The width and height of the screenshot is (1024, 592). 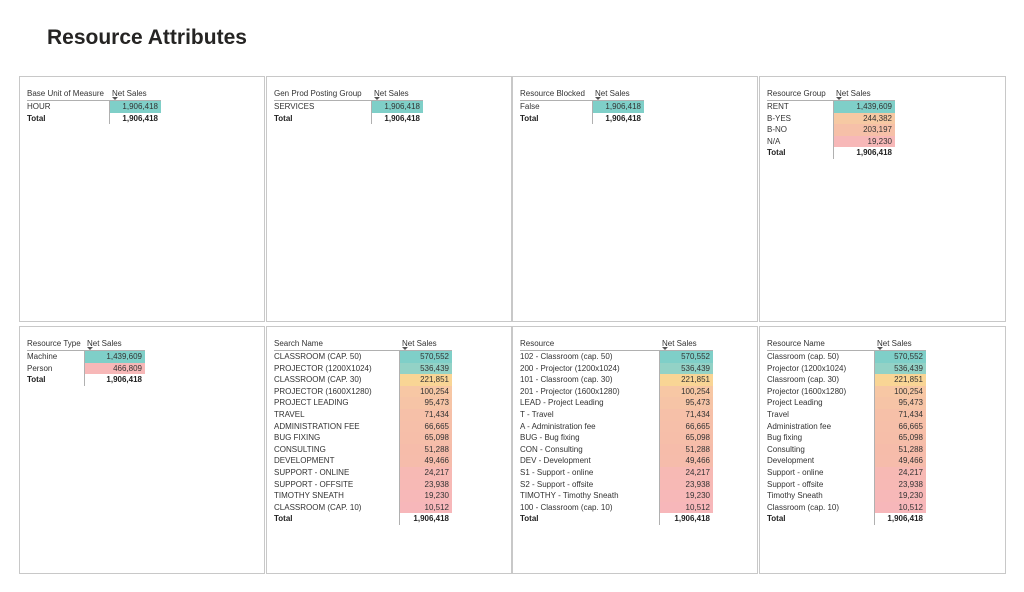 What do you see at coordinates (582, 107) in the screenshot?
I see `table-row: False 1,906,418` at bounding box center [582, 107].